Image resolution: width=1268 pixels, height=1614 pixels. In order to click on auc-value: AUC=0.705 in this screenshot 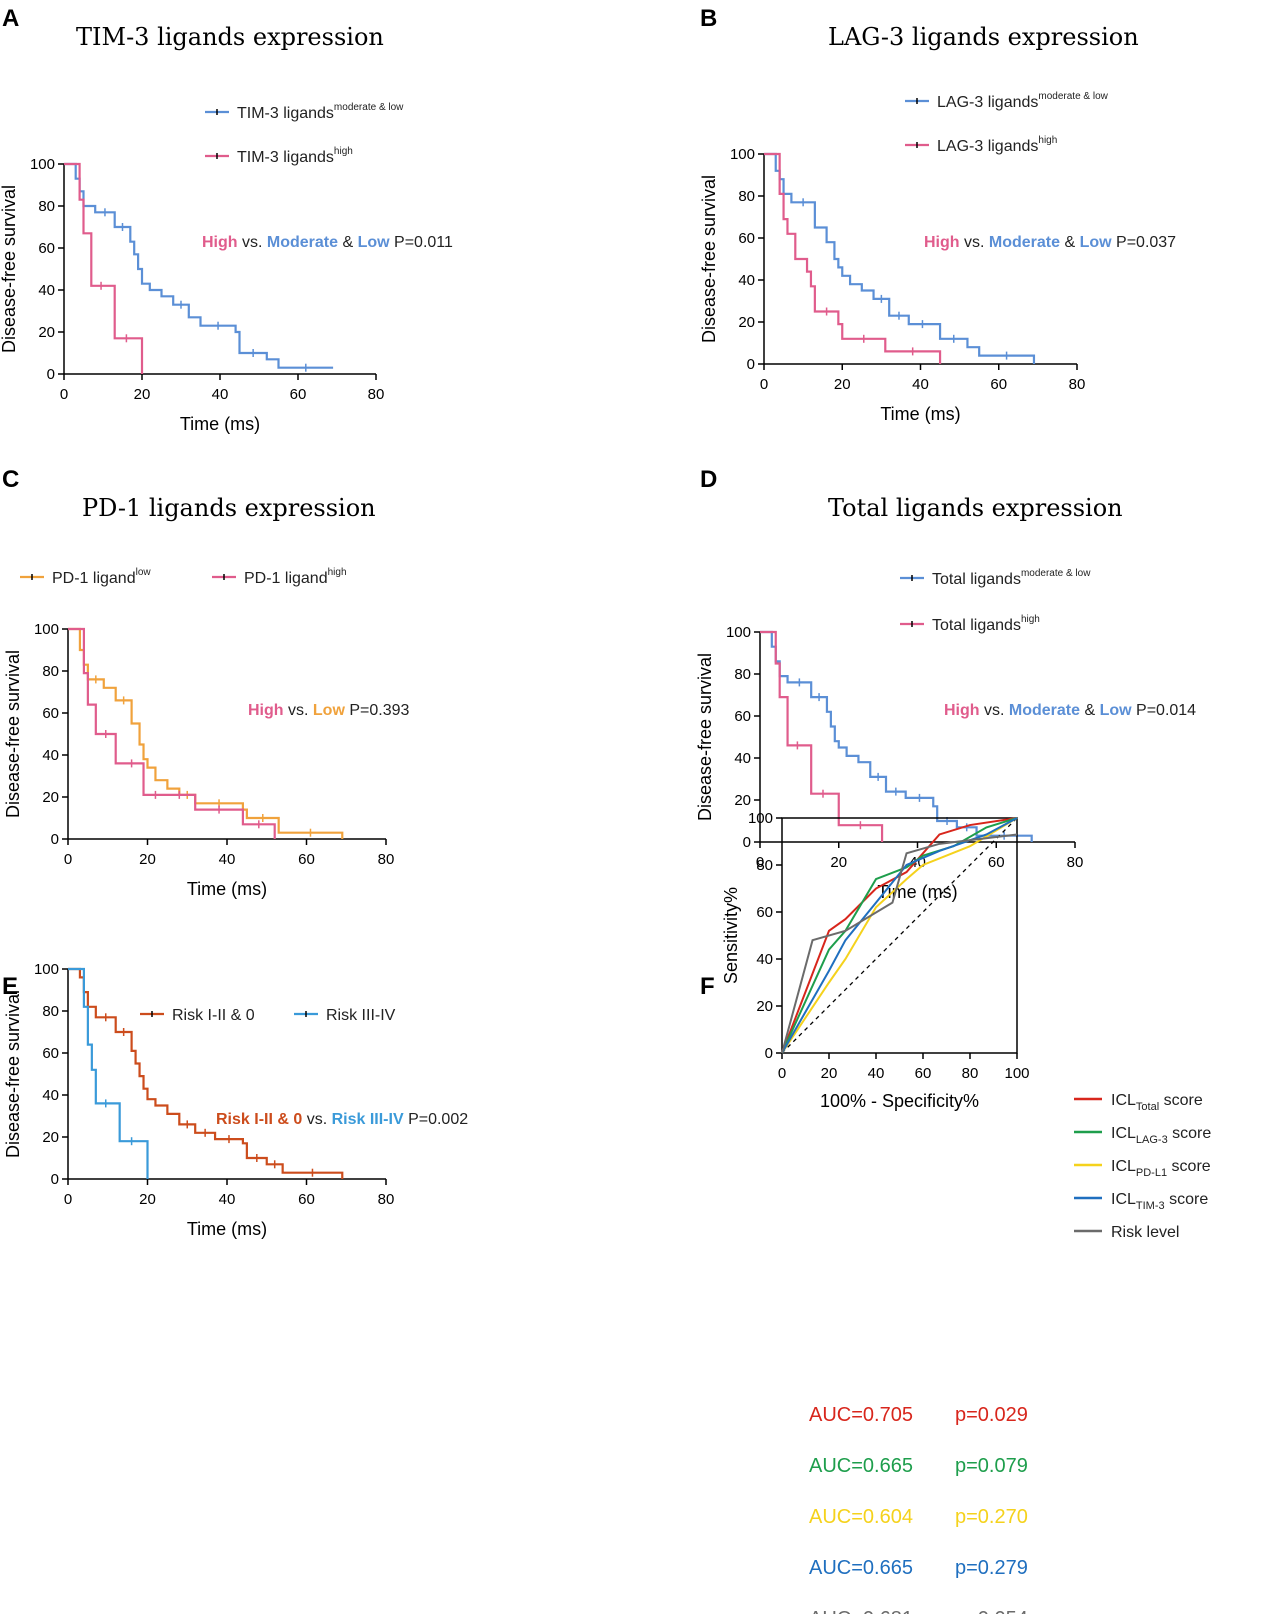, I will do `click(861, 1415)`.